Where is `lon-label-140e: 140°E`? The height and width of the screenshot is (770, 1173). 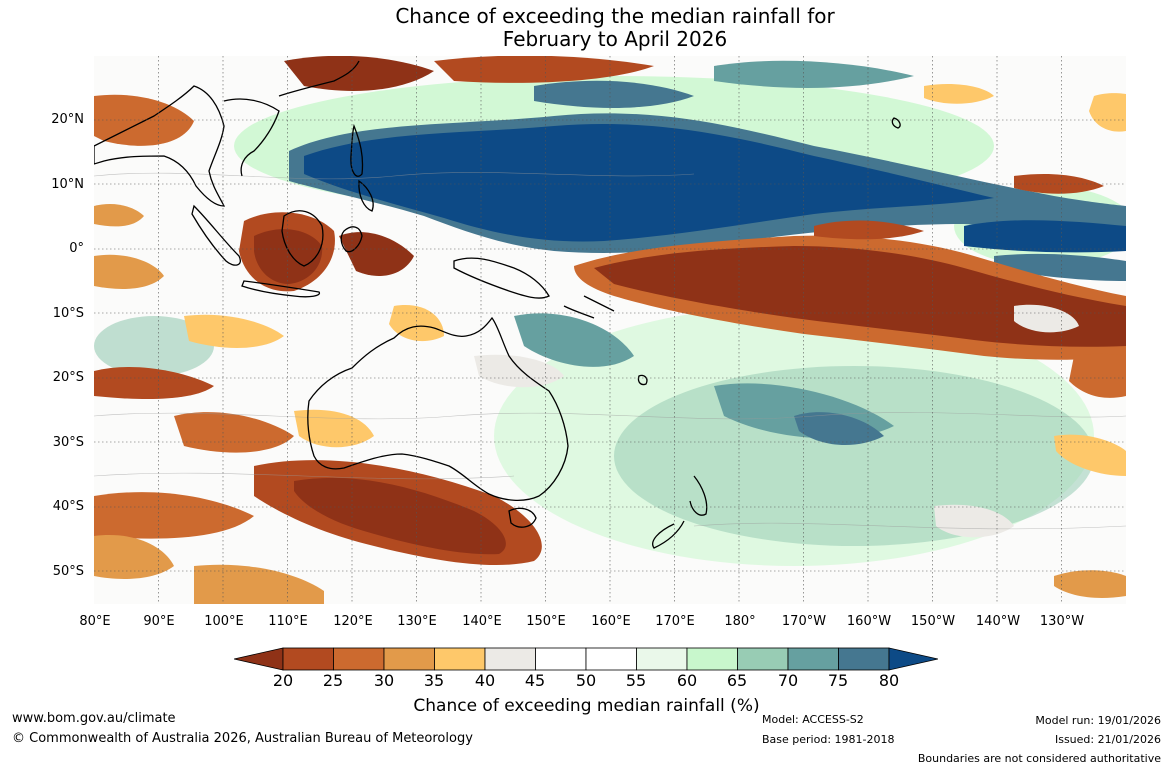
lon-label-140e: 140°E is located at coordinates (482, 621).